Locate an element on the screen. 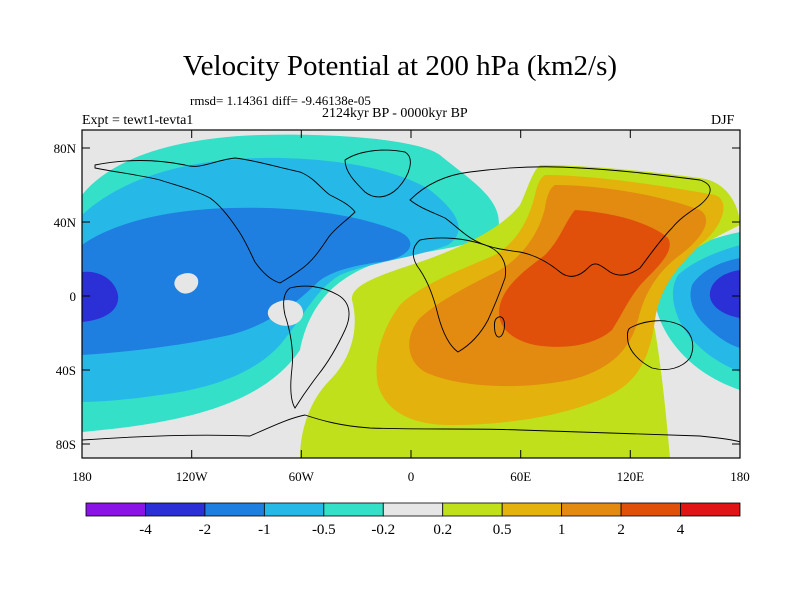 This screenshot has height=600, width=800. y-tick-labels: 80N 40N 0 40S 80S is located at coordinates (65, 296).